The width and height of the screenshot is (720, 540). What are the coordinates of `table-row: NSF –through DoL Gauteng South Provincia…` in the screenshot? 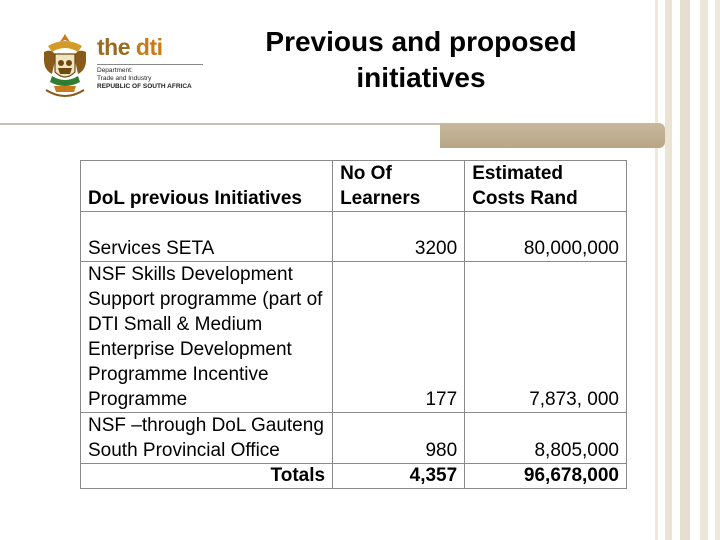 It's located at (353, 438).